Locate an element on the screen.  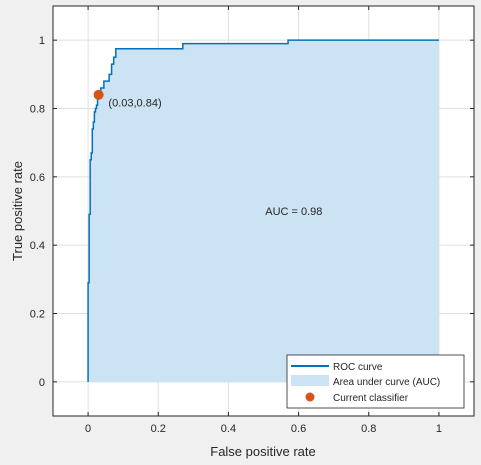
legend-classifier-label: Current classifier is located at coordinates (371, 398).